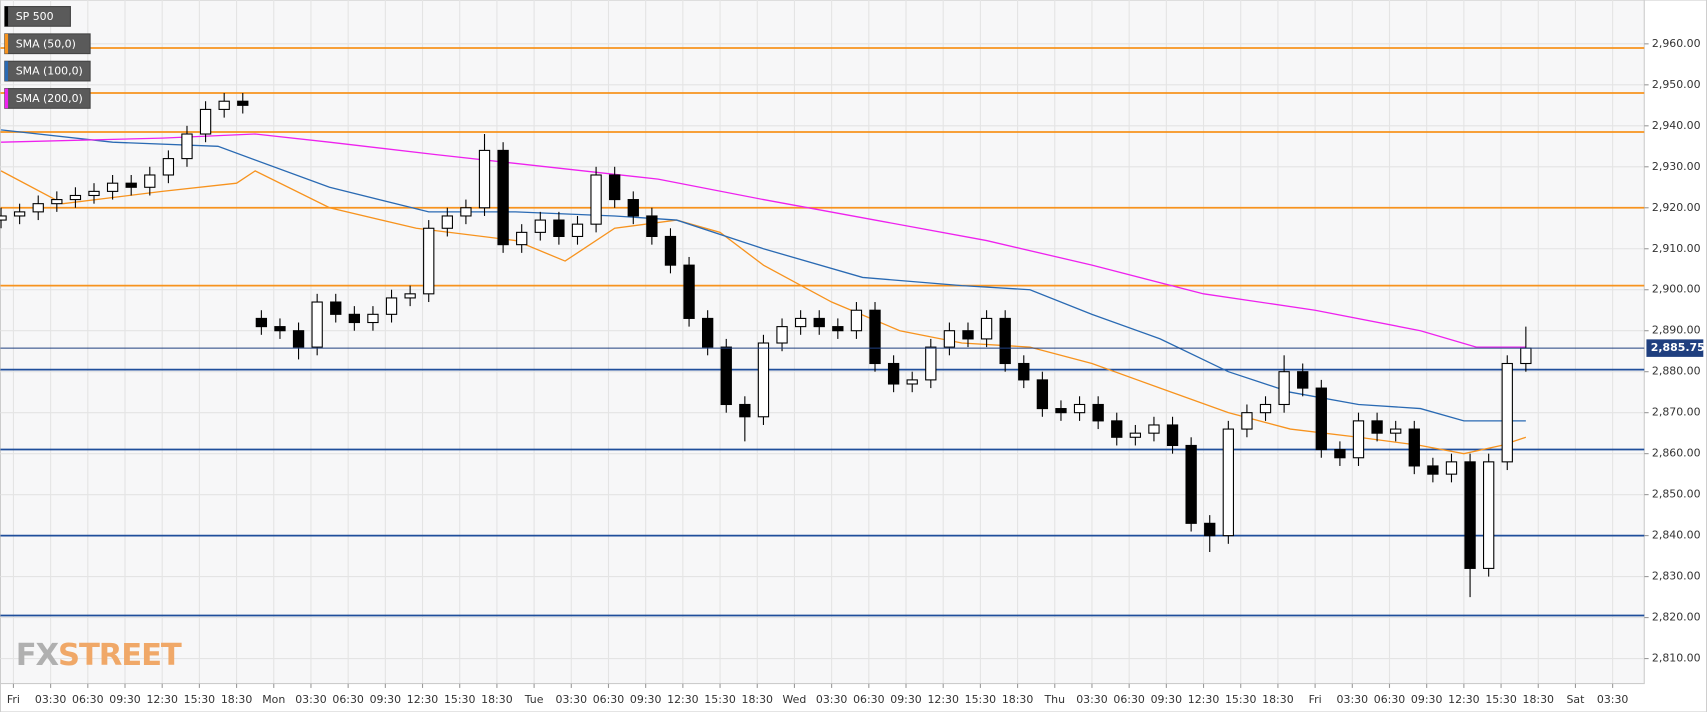 The width and height of the screenshot is (1707, 712). I want to click on last-price-box, so click(1675, 348).